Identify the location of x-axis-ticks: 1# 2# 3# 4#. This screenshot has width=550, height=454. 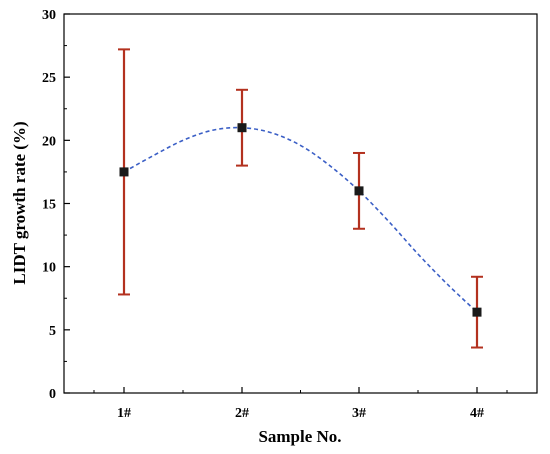
(300, 404).